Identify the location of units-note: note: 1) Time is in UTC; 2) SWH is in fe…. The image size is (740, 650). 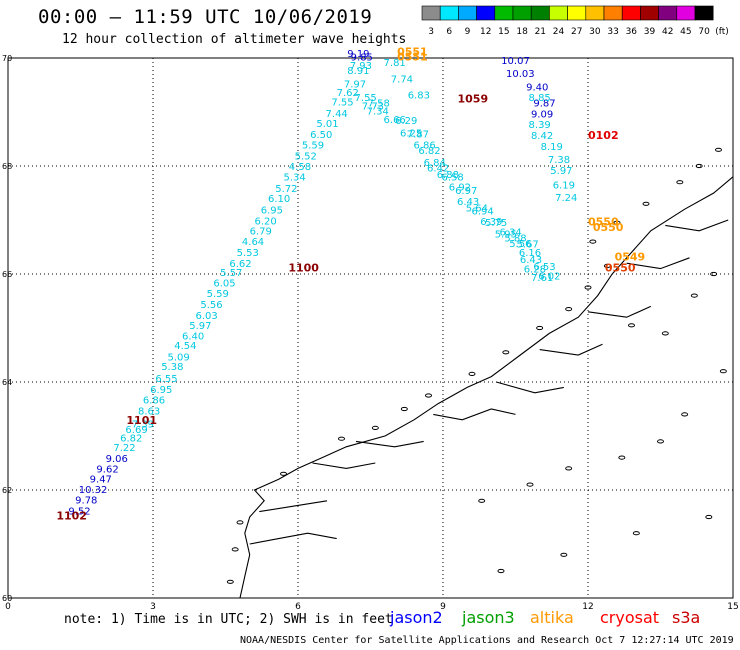
(228, 619).